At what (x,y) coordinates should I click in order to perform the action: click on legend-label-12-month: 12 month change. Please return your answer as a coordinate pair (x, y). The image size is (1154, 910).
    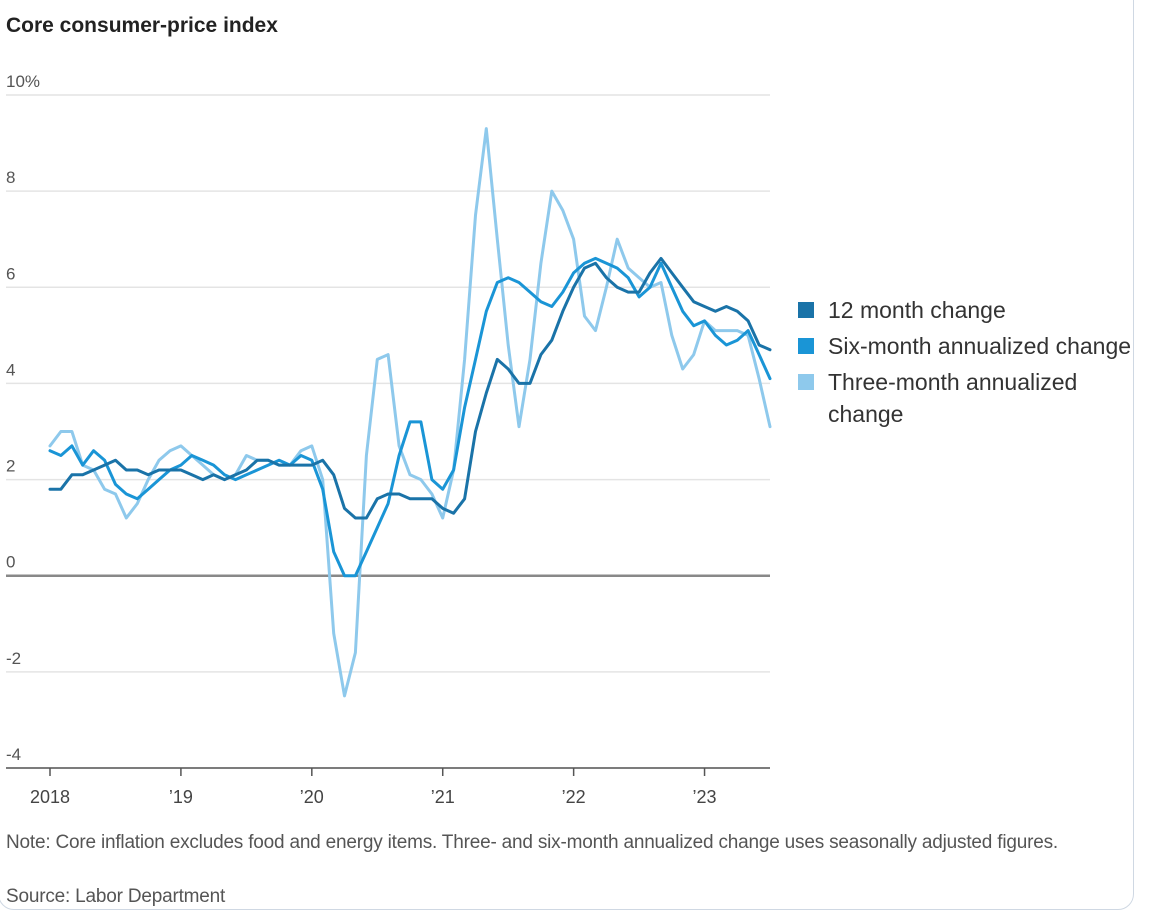
    Looking at the image, I should click on (917, 310).